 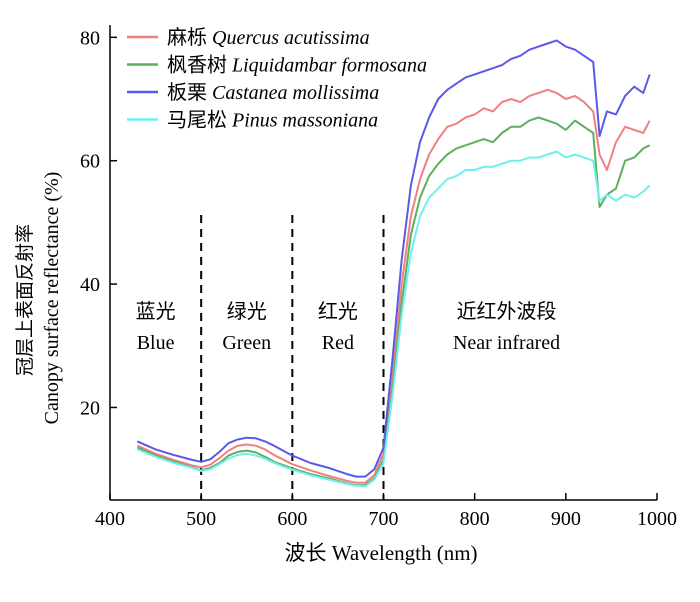 I want to click on x-tick-label: 900, so click(x=566, y=519).